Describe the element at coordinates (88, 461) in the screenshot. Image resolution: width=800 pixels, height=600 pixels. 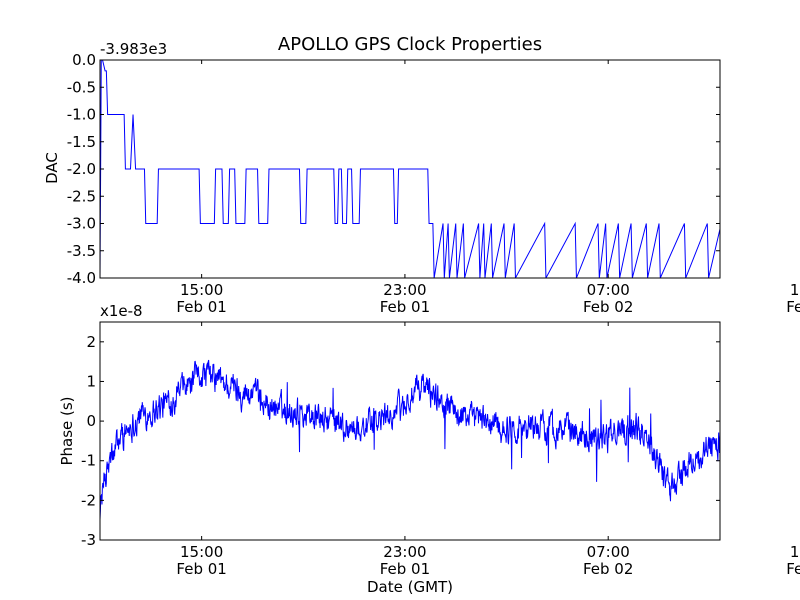
I see `phase-ytick-label: -1` at that location.